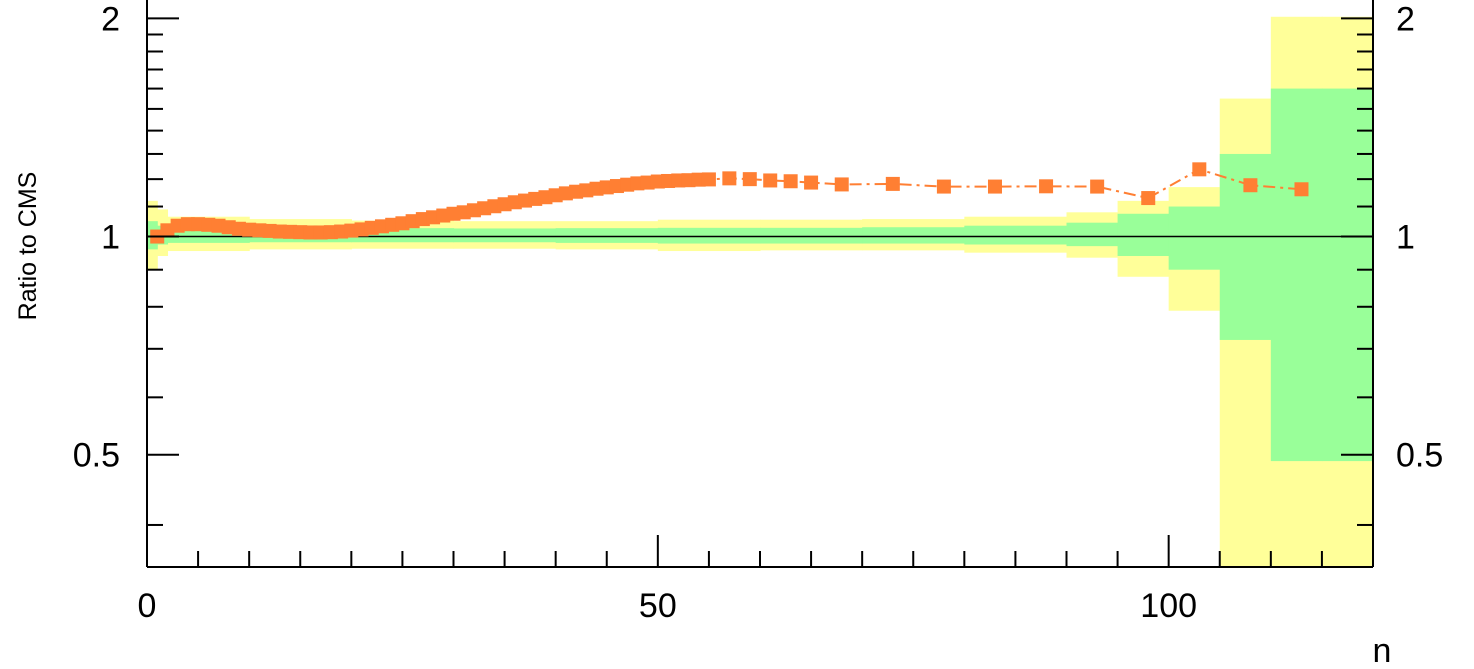 This screenshot has width=1474, height=669. Describe the element at coordinates (1168, 606) in the screenshot. I see `x-tick-label: 100` at that location.